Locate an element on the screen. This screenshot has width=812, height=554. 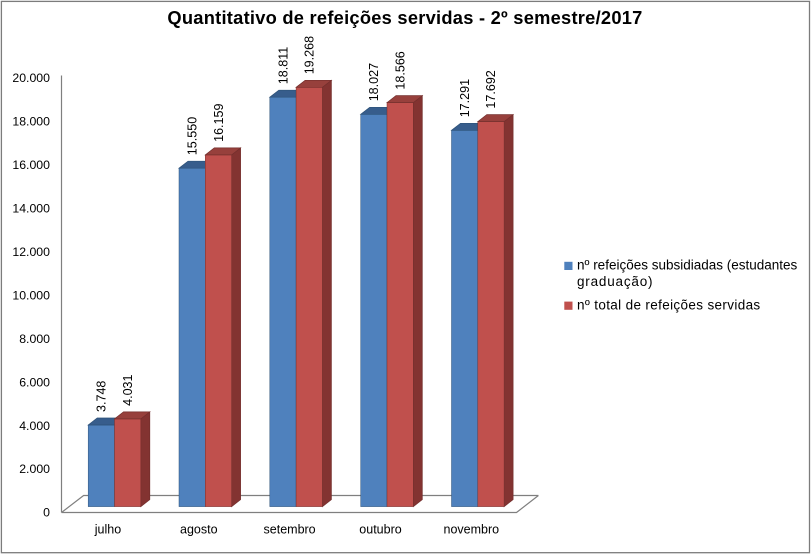
svg-text: 18.000 is located at coordinates (31, 122).